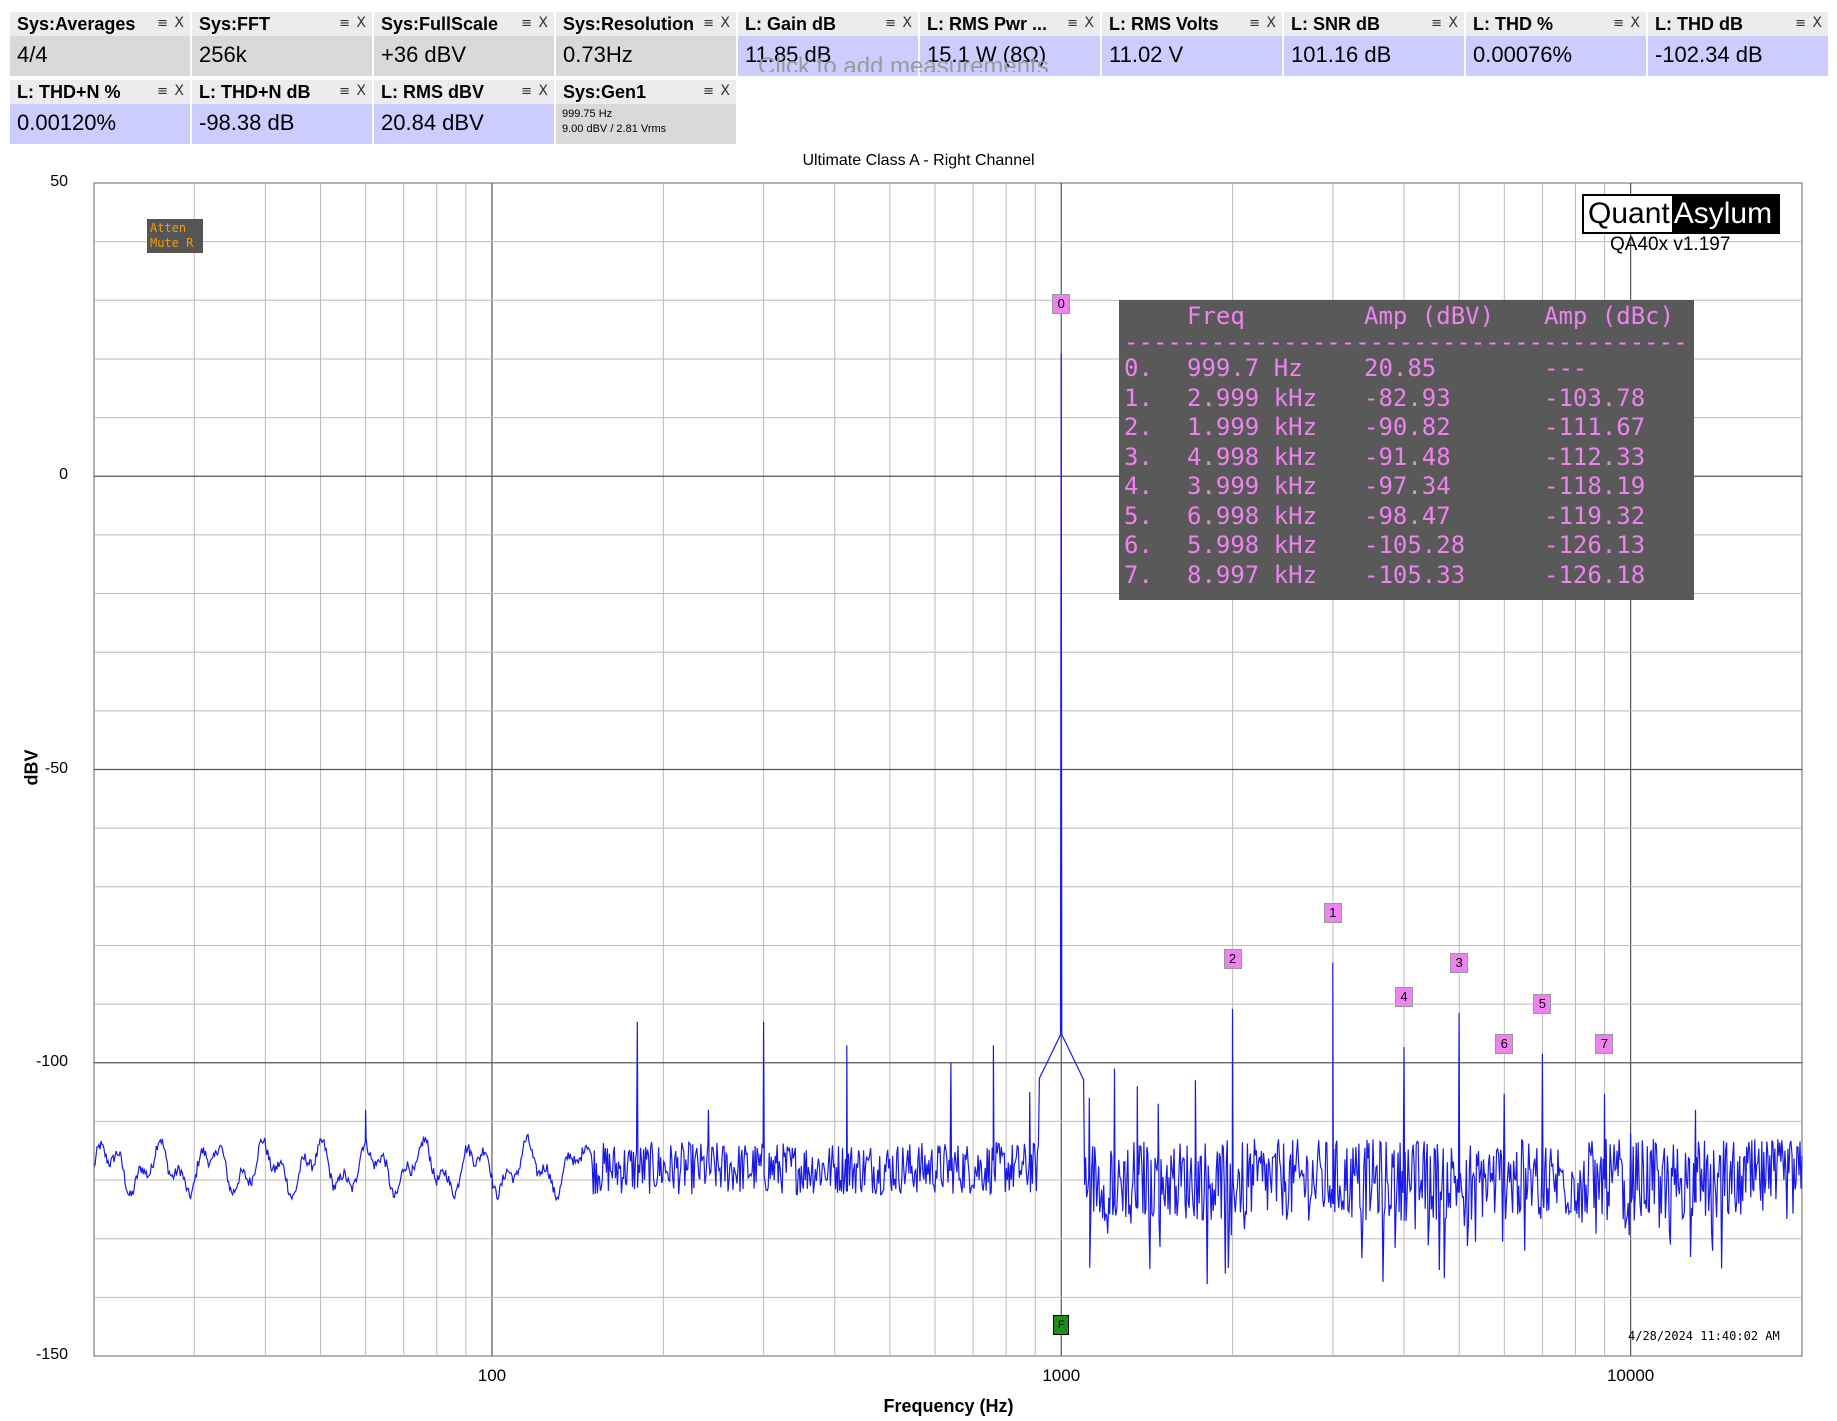  Describe the element at coordinates (1232, 958) in the screenshot. I see `harmonic-marker: 2` at that location.